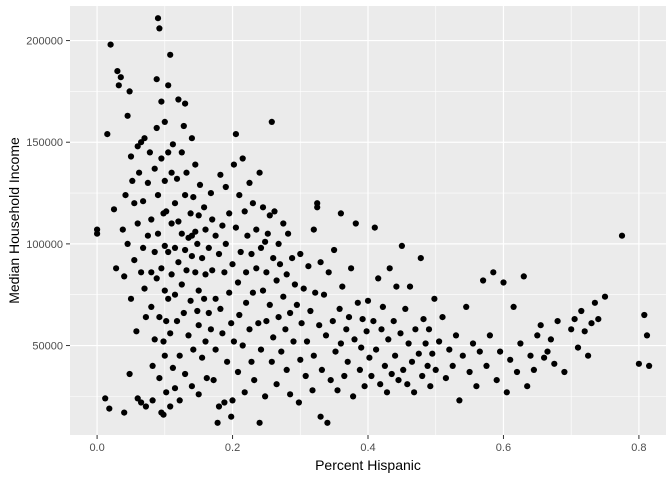 This screenshot has width=672, height=480. I want to click on x-tick-label: 0.2, so click(232, 448).